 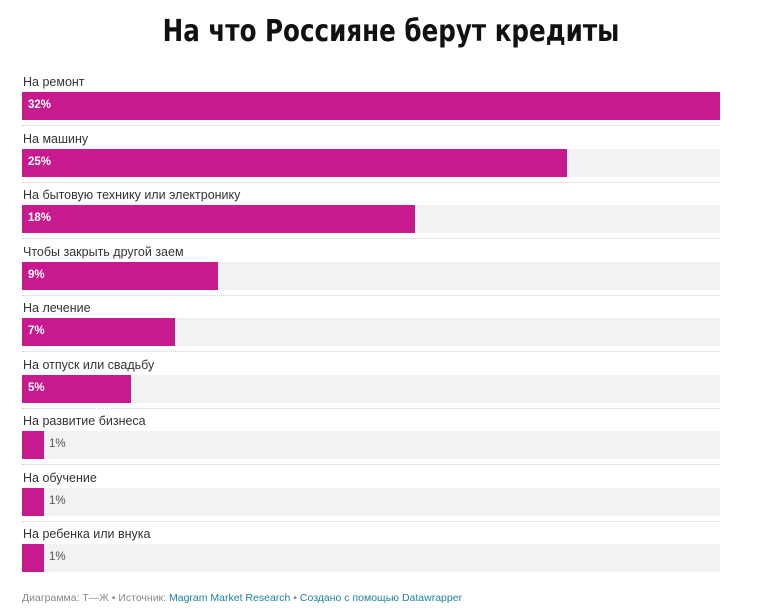 What do you see at coordinates (36, 274) in the screenshot?
I see `bar-value-label: 9%` at bounding box center [36, 274].